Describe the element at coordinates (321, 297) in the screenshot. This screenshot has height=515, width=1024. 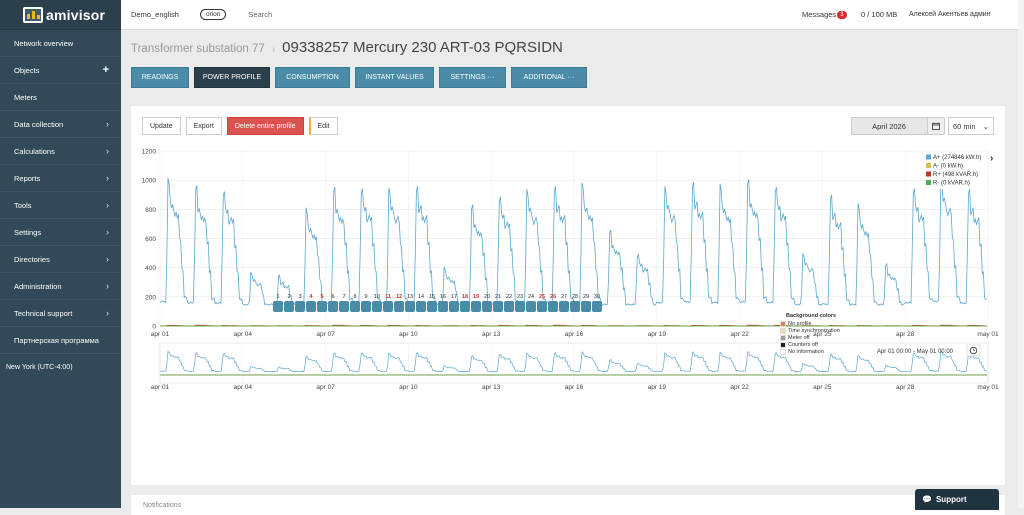
I see `day-number: 5` at that location.